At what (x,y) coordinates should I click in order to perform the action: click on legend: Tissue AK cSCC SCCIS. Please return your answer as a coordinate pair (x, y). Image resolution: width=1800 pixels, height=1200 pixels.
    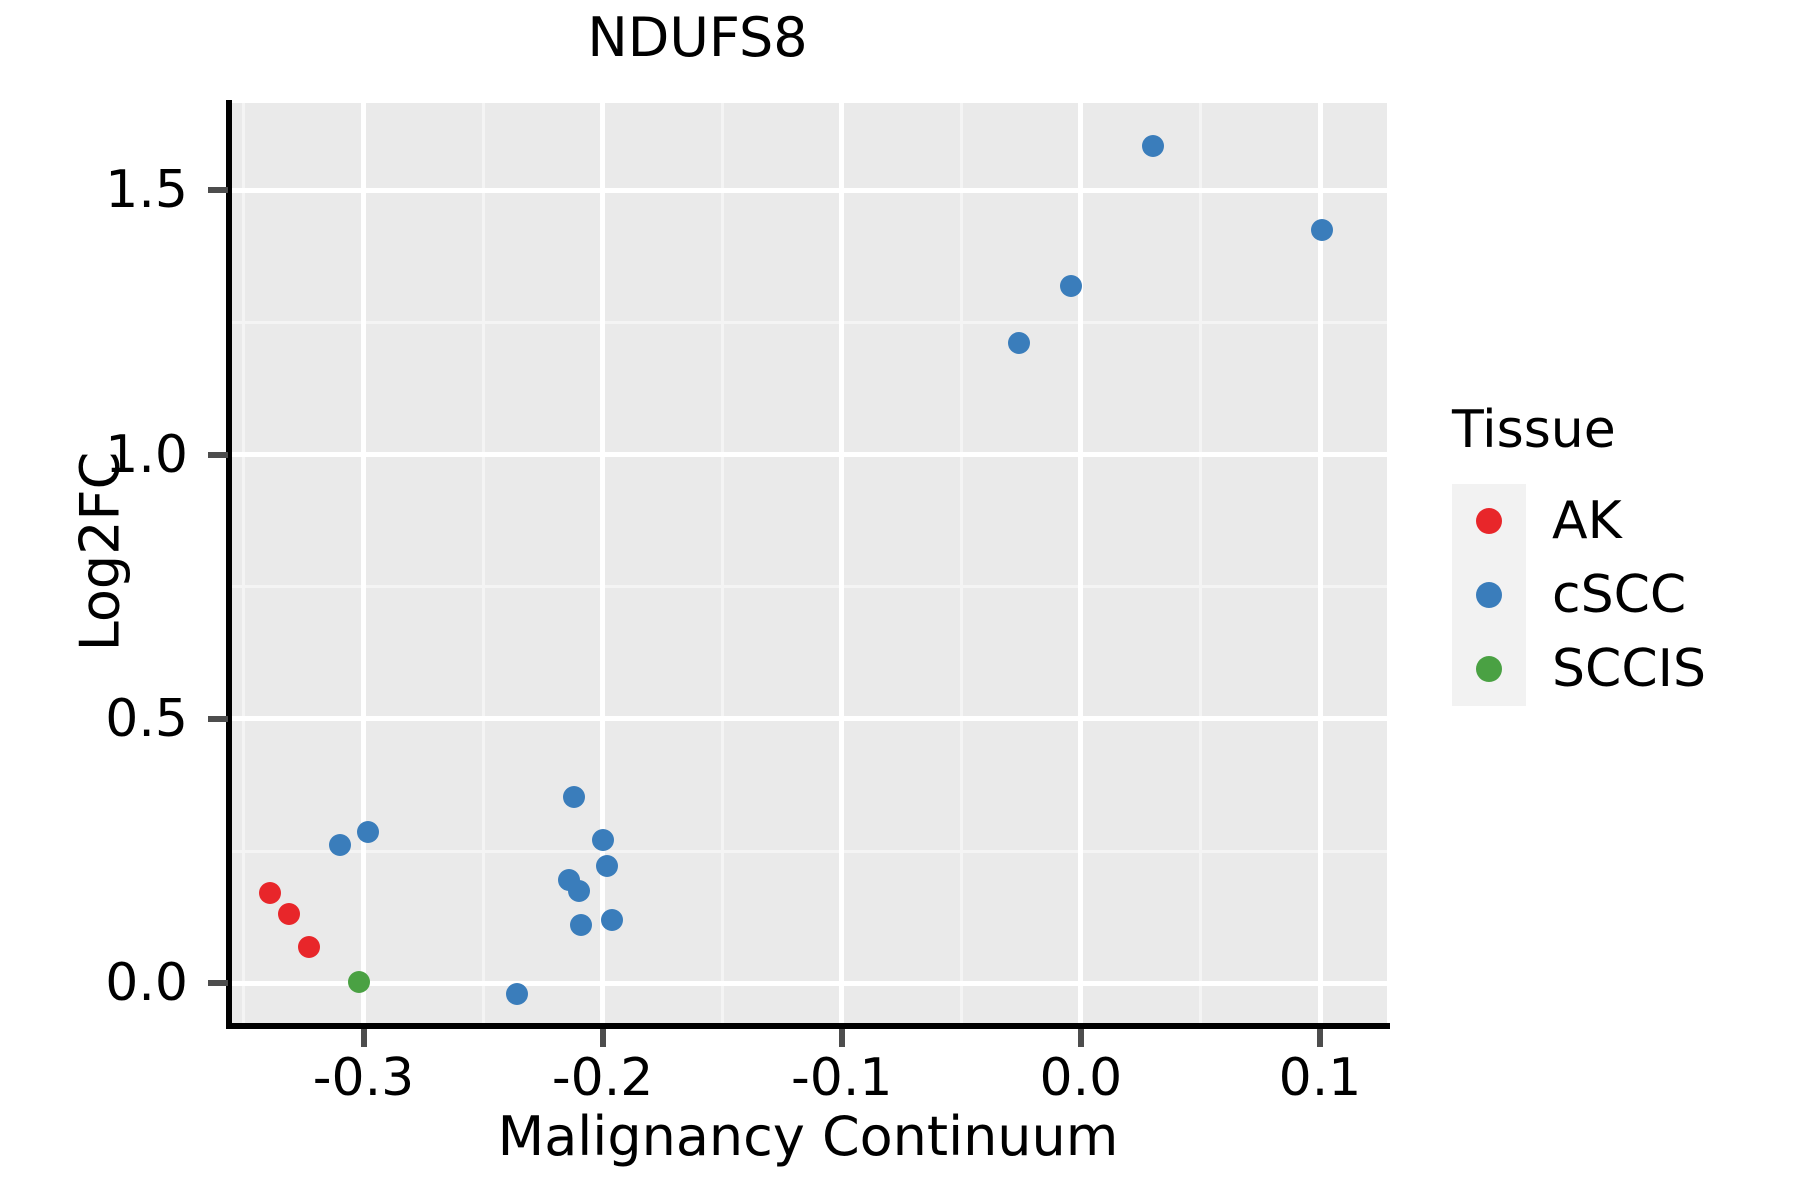
    Looking at the image, I should click on (1617, 553).